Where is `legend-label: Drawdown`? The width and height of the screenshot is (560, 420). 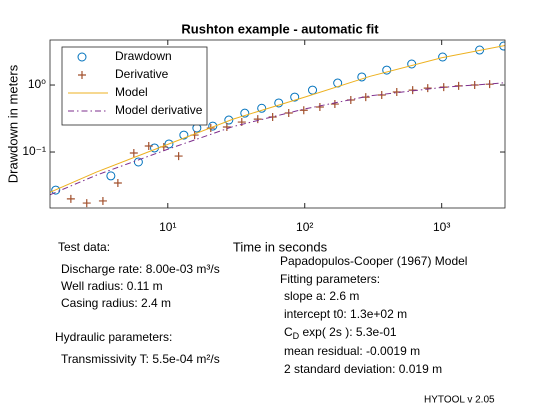
legend-label: Drawdown is located at coordinates (143, 56).